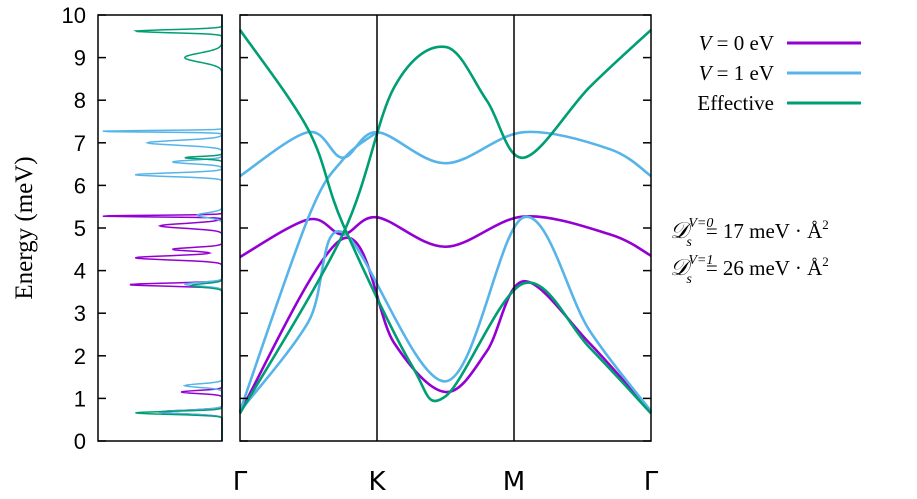  What do you see at coordinates (80, 313) in the screenshot?
I see `y-tick-label: 3` at bounding box center [80, 313].